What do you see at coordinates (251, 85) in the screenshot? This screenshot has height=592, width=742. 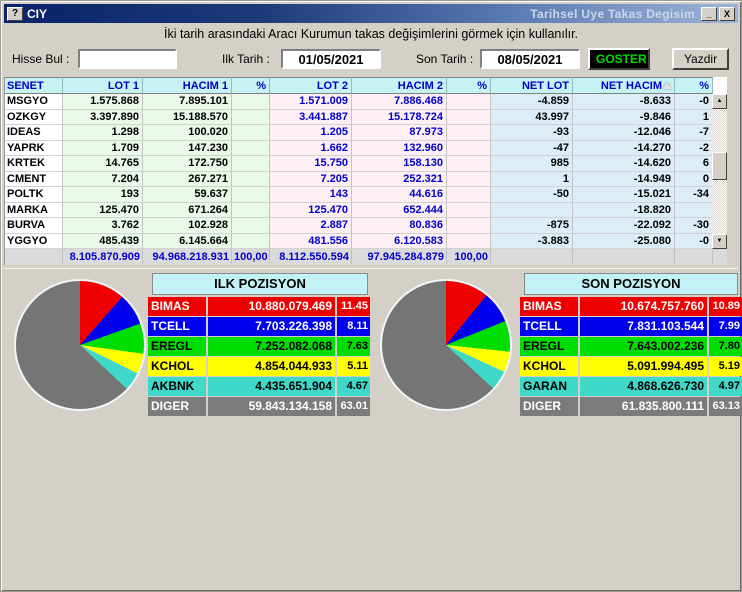 I see `column-header-3: %` at bounding box center [251, 85].